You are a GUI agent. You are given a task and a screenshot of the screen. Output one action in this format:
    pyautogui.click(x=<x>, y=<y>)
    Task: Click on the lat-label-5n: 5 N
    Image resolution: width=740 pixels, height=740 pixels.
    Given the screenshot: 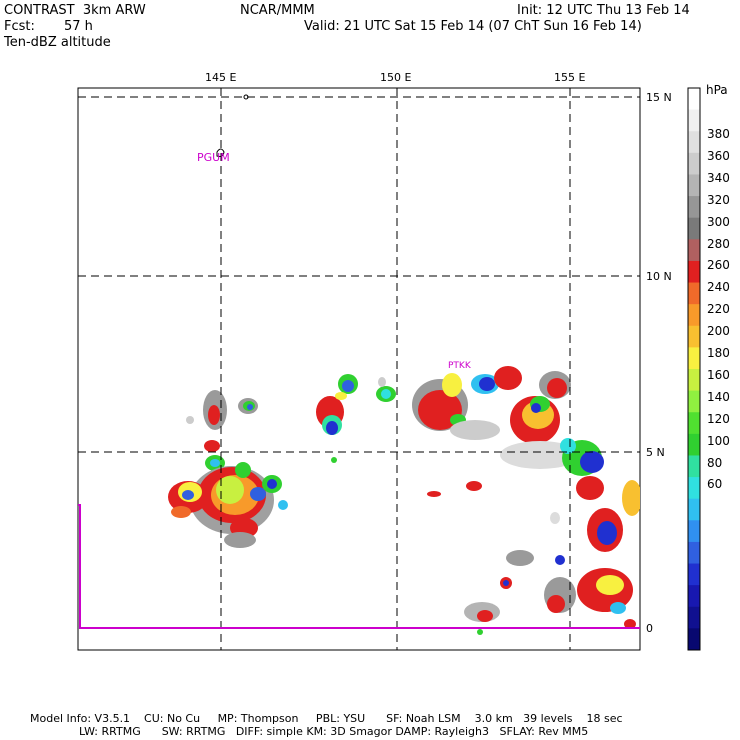 What is the action you would take?
    pyautogui.click(x=655, y=452)
    